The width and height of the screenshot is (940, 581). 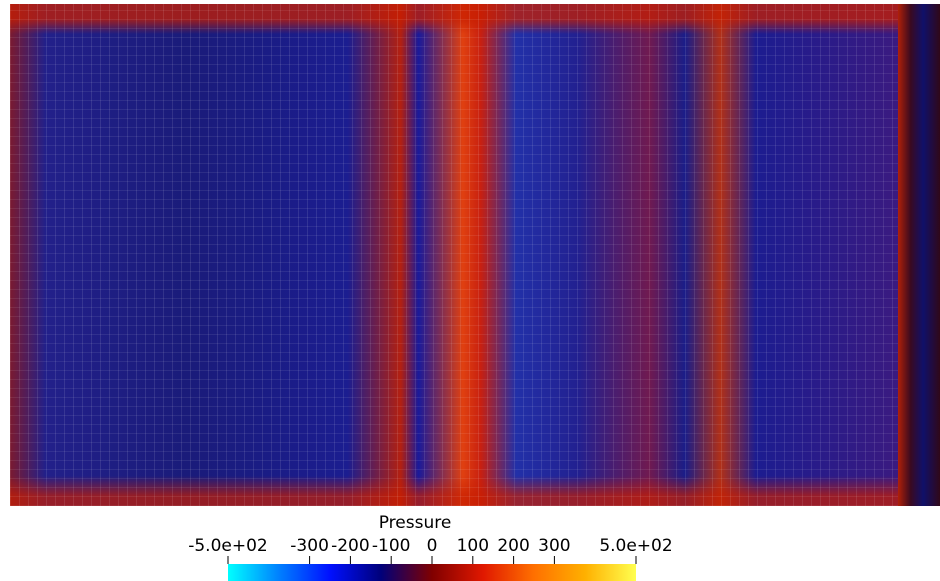 I want to click on tick-label: 200, so click(x=513, y=546).